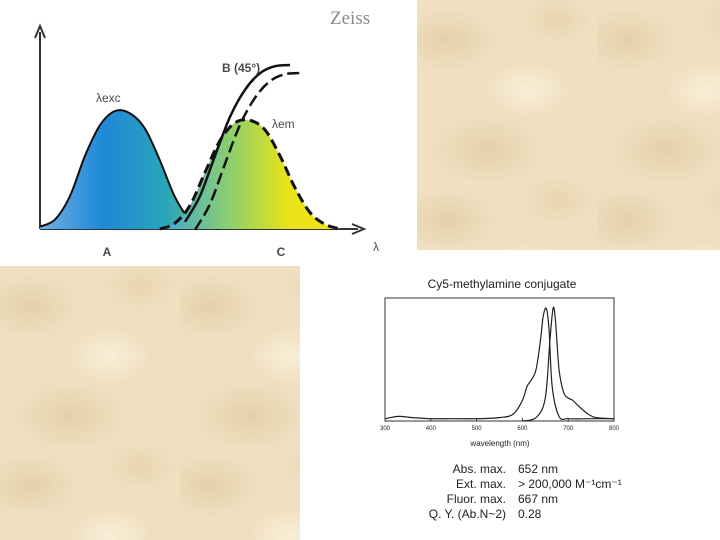 The width and height of the screenshot is (720, 540). What do you see at coordinates (283, 124) in the screenshot?
I see `em-series-label: λem` at bounding box center [283, 124].